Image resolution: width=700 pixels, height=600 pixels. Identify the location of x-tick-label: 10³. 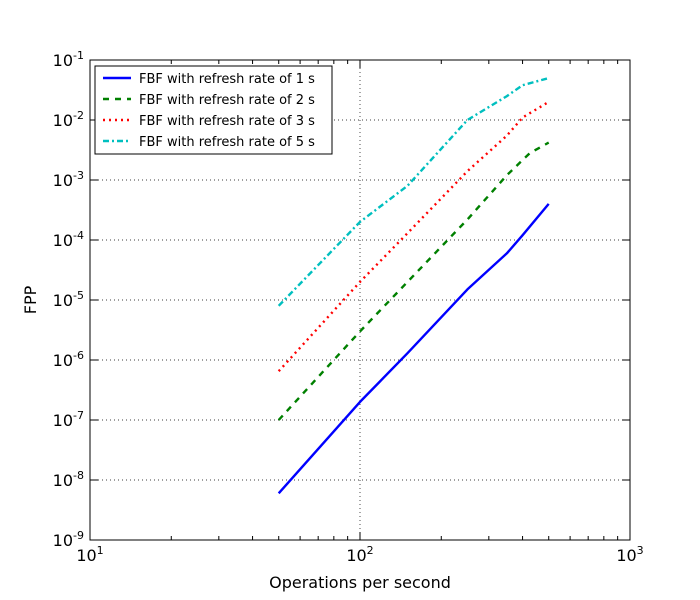
(629, 554).